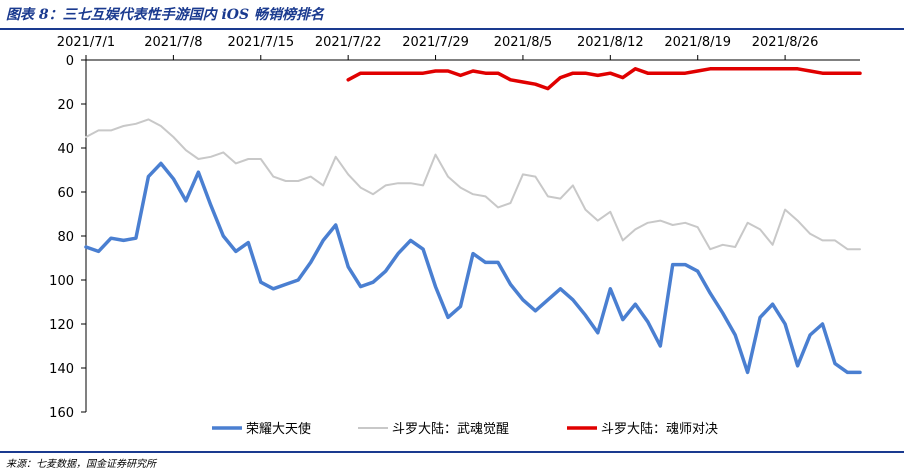  What do you see at coordinates (659, 429) in the screenshot?
I see `legend-label-3: 斗罗大陆：魂师对决` at bounding box center [659, 429].